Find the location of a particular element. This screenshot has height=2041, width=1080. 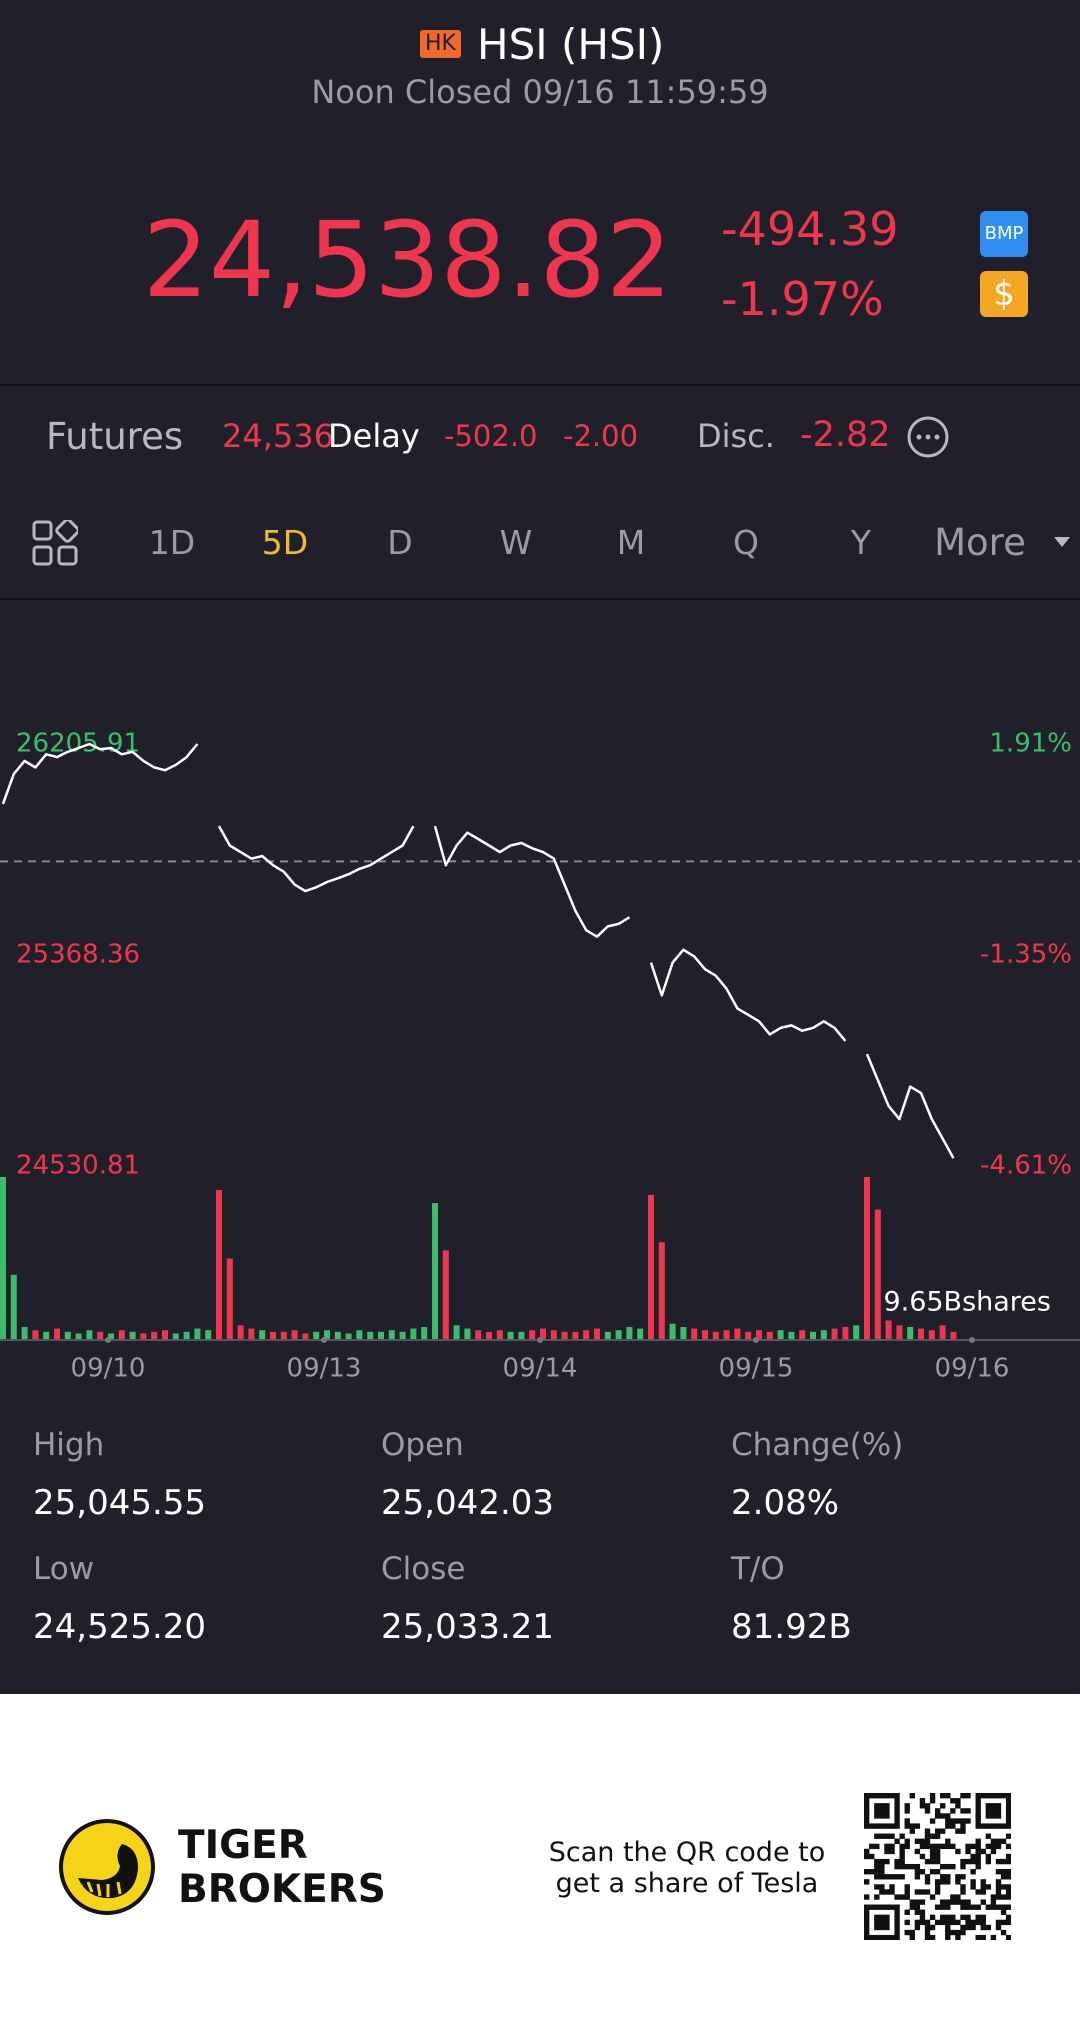

stat-value: 25,045.55 is located at coordinates (120, 1503).